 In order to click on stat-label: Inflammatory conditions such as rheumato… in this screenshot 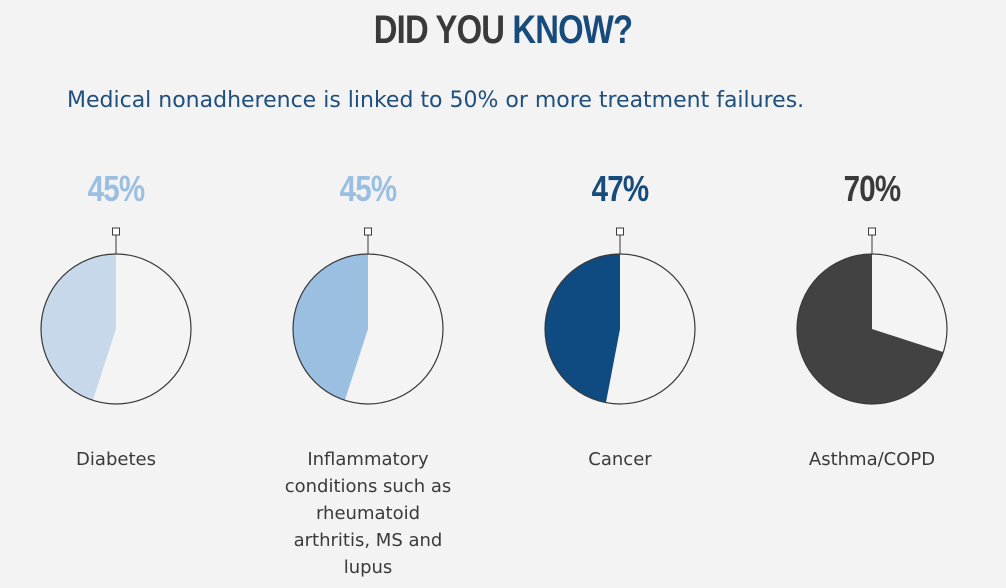, I will do `click(368, 513)`.